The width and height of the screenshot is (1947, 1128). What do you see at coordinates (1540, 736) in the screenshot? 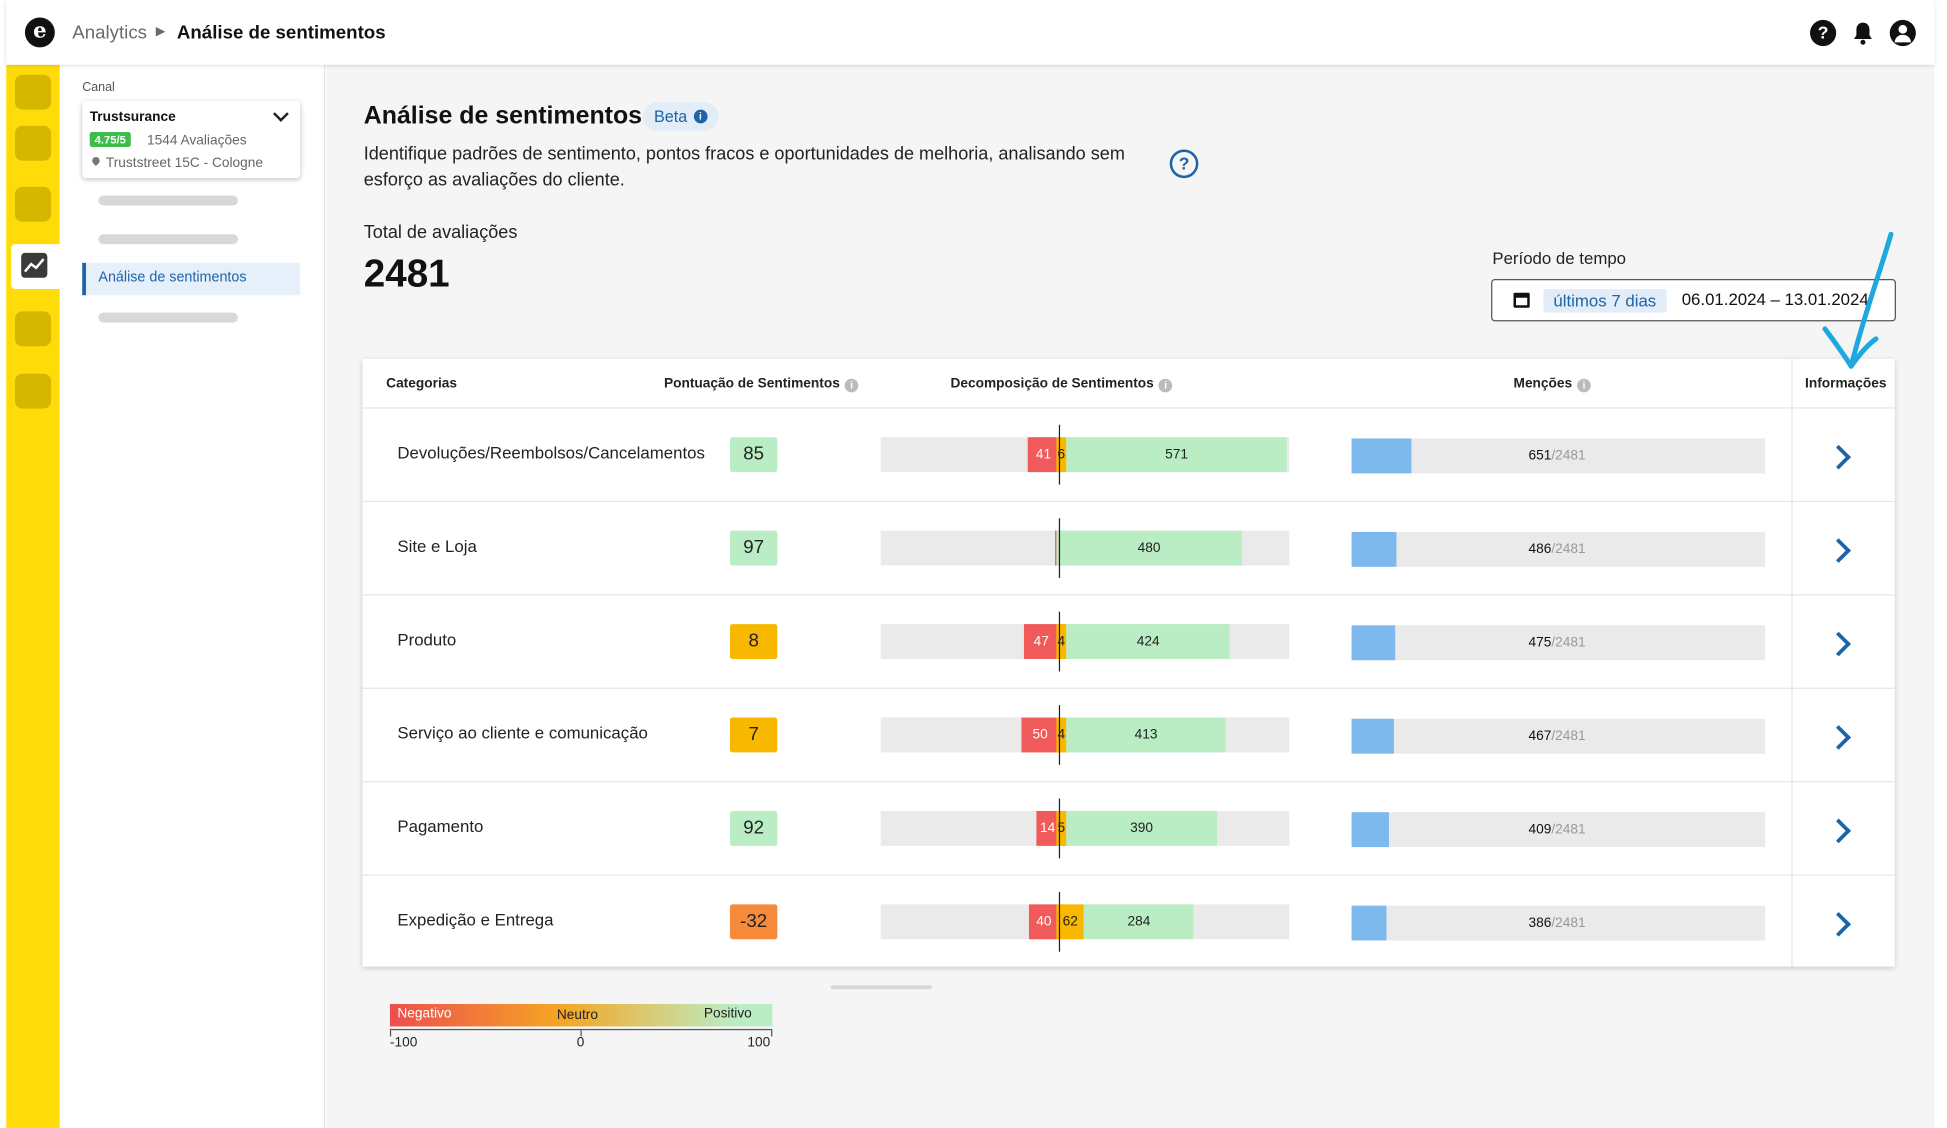
I see `mentions-value: 467` at bounding box center [1540, 736].